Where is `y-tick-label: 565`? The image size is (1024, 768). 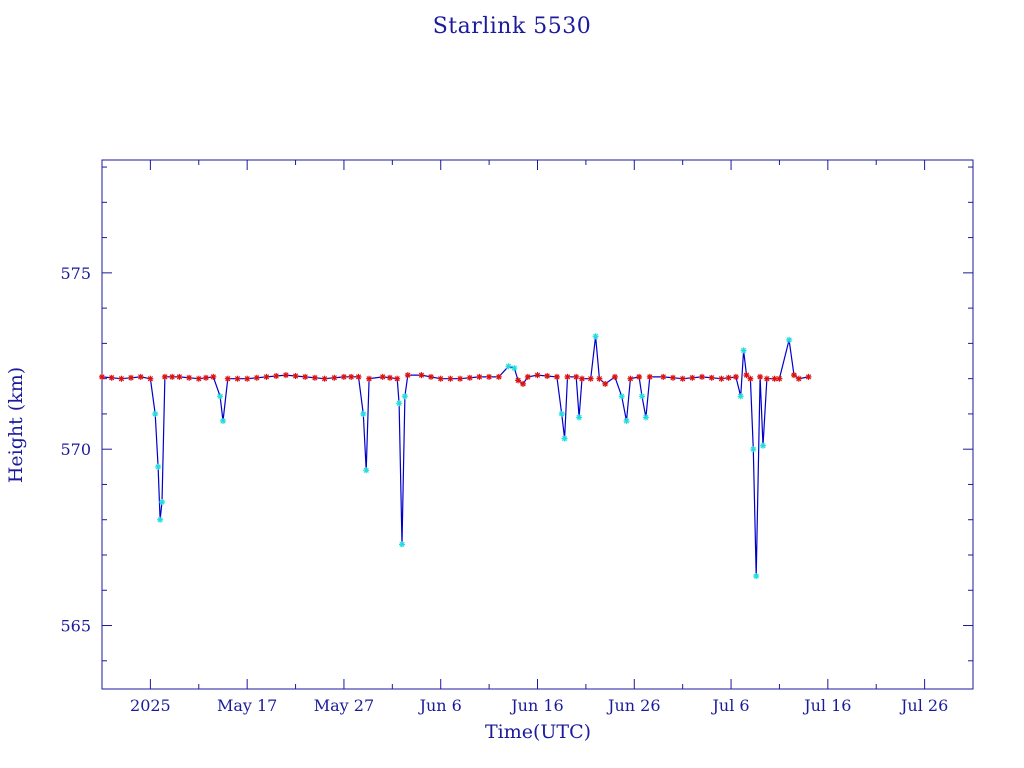
y-tick-label: 565 is located at coordinates (75, 626).